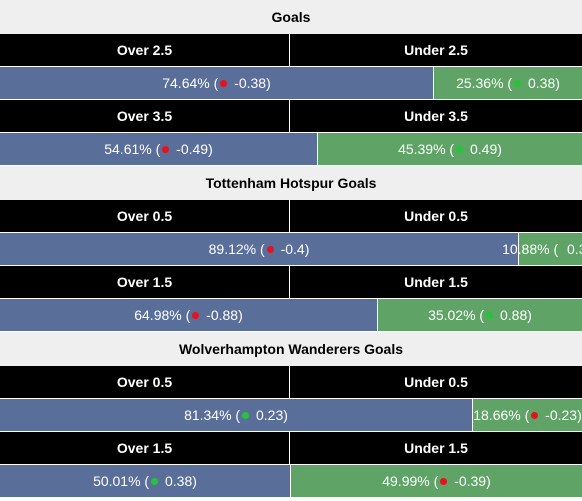  I want to click on market-header: Over 2.5 Under 2.5, so click(291, 50).